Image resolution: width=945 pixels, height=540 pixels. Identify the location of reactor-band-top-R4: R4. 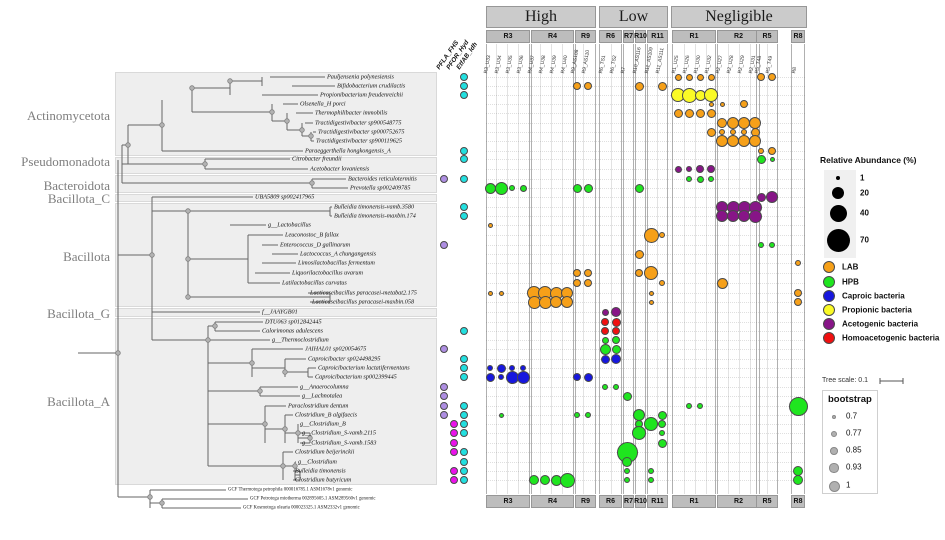
(552, 36).